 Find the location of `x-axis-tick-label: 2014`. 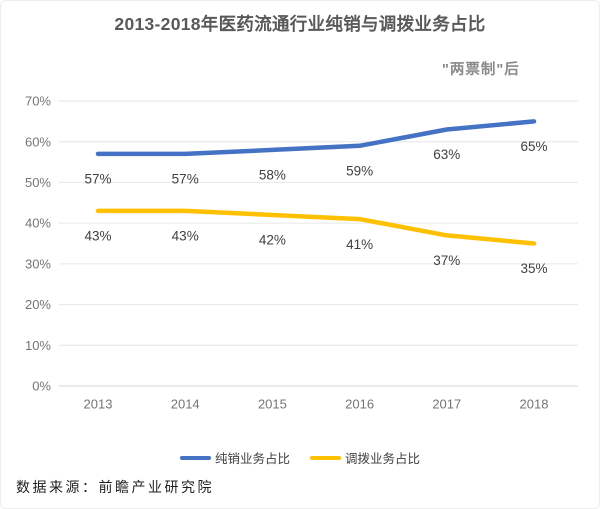

x-axis-tick-label: 2014 is located at coordinates (185, 404).